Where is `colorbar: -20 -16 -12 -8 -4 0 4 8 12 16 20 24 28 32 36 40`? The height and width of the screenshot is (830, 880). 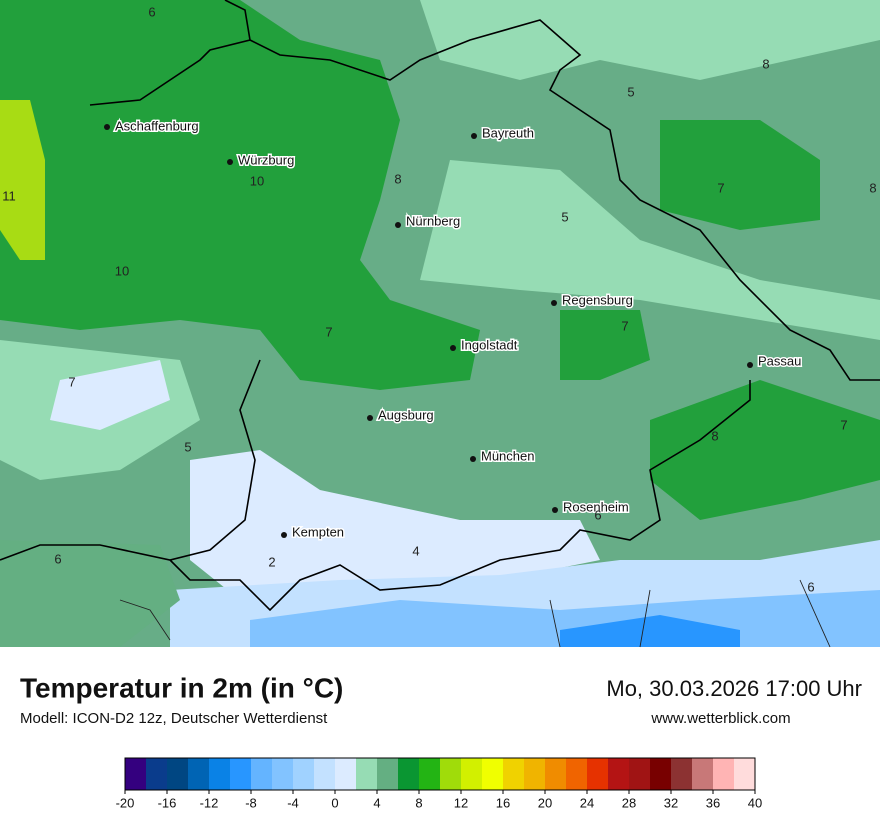 colorbar: -20 -16 -12 -8 -4 0 4 8 12 16 20 24 28 32 36 40 is located at coordinates (439, 783).